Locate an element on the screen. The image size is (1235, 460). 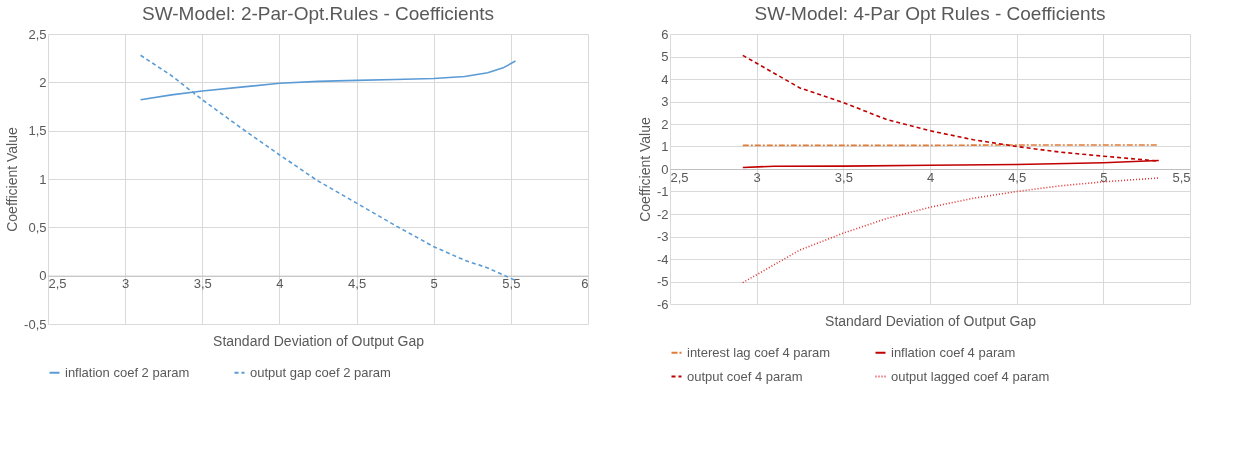
y-tick-label: -1 is located at coordinates (662, 191).